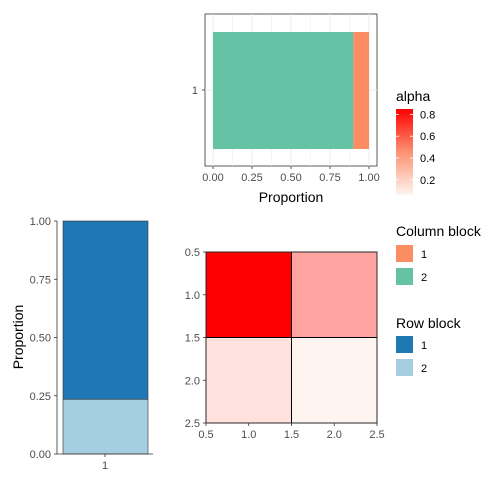  I want to click on left-y-tick-label: 0.75, so click(40, 280).